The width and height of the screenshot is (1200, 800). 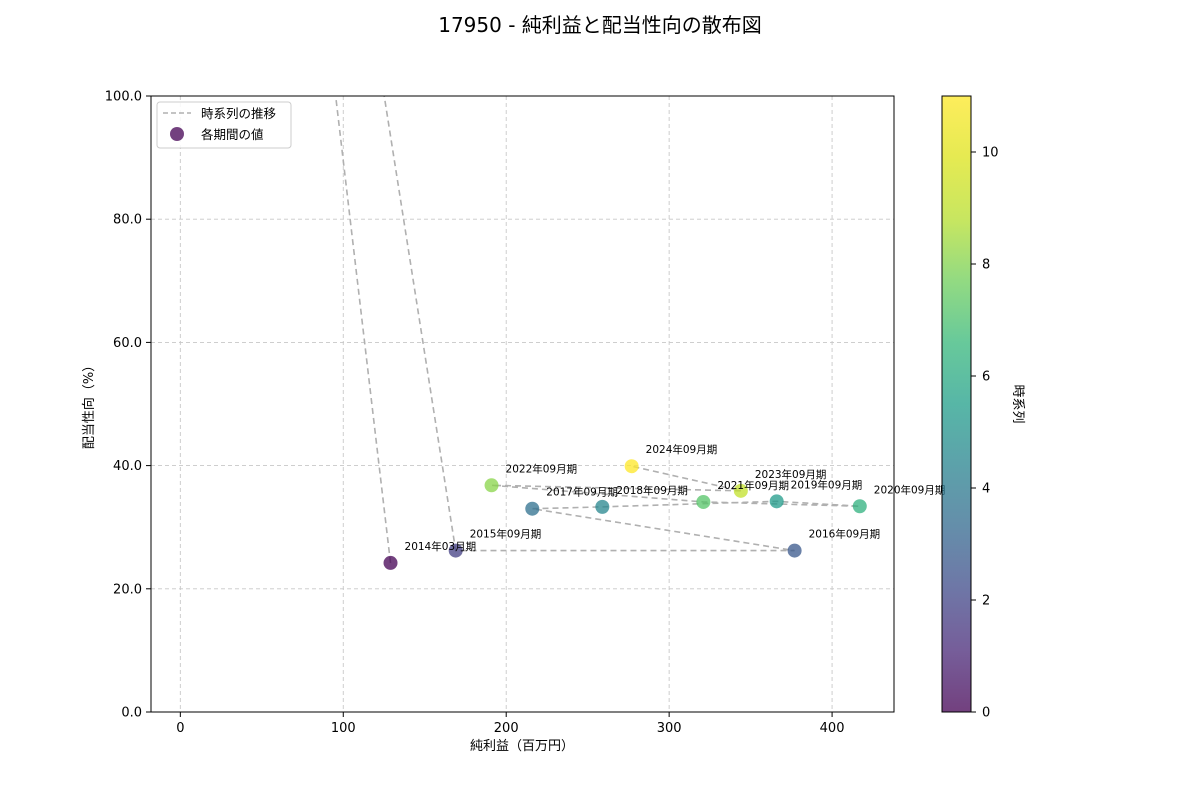 I want to click on x-axis: 0 100 200 300 400, so click(x=510, y=724).